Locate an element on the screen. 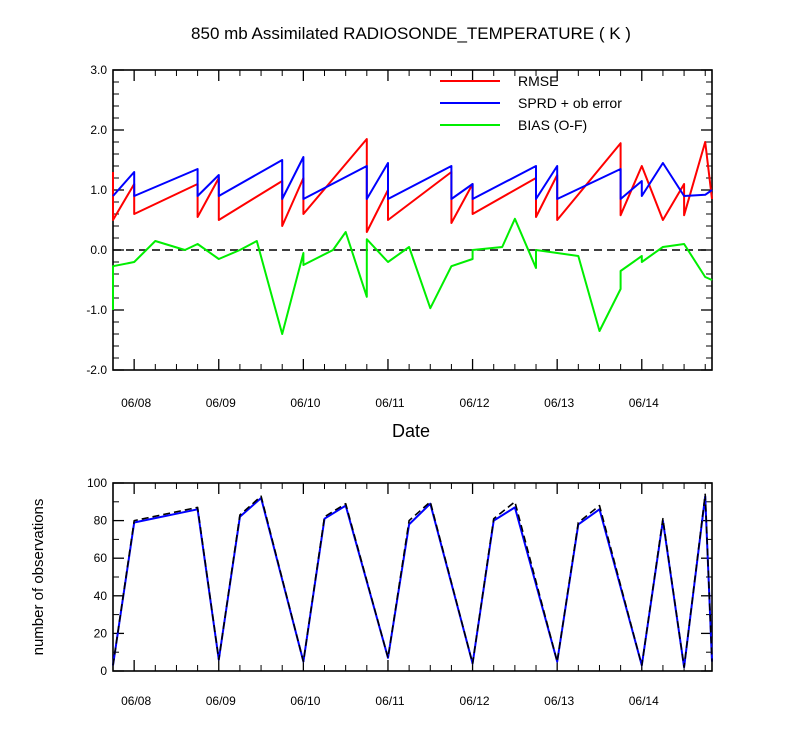  temp-series-rmse is located at coordinates (412, 185).